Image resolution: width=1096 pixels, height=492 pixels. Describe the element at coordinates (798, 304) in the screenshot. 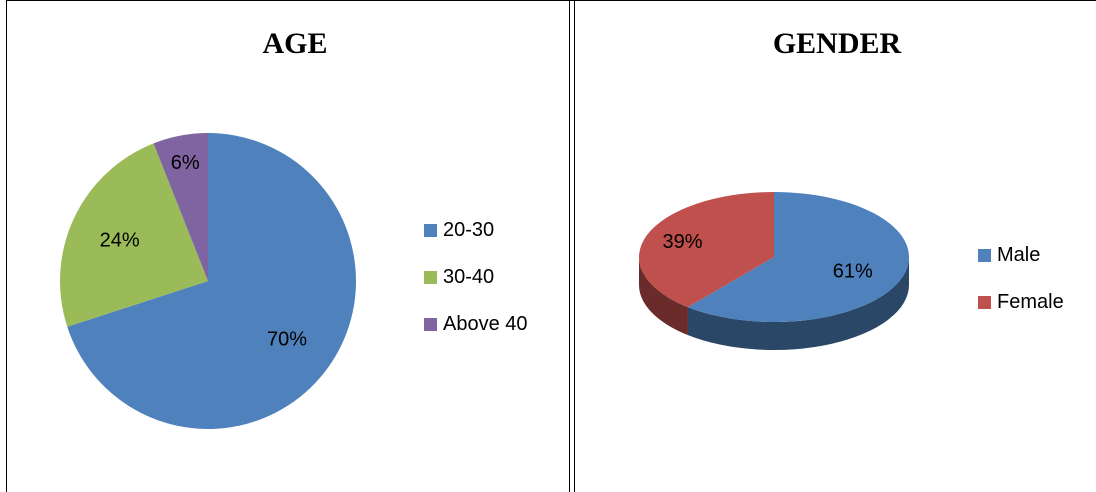

I see `gender-side-male` at that location.